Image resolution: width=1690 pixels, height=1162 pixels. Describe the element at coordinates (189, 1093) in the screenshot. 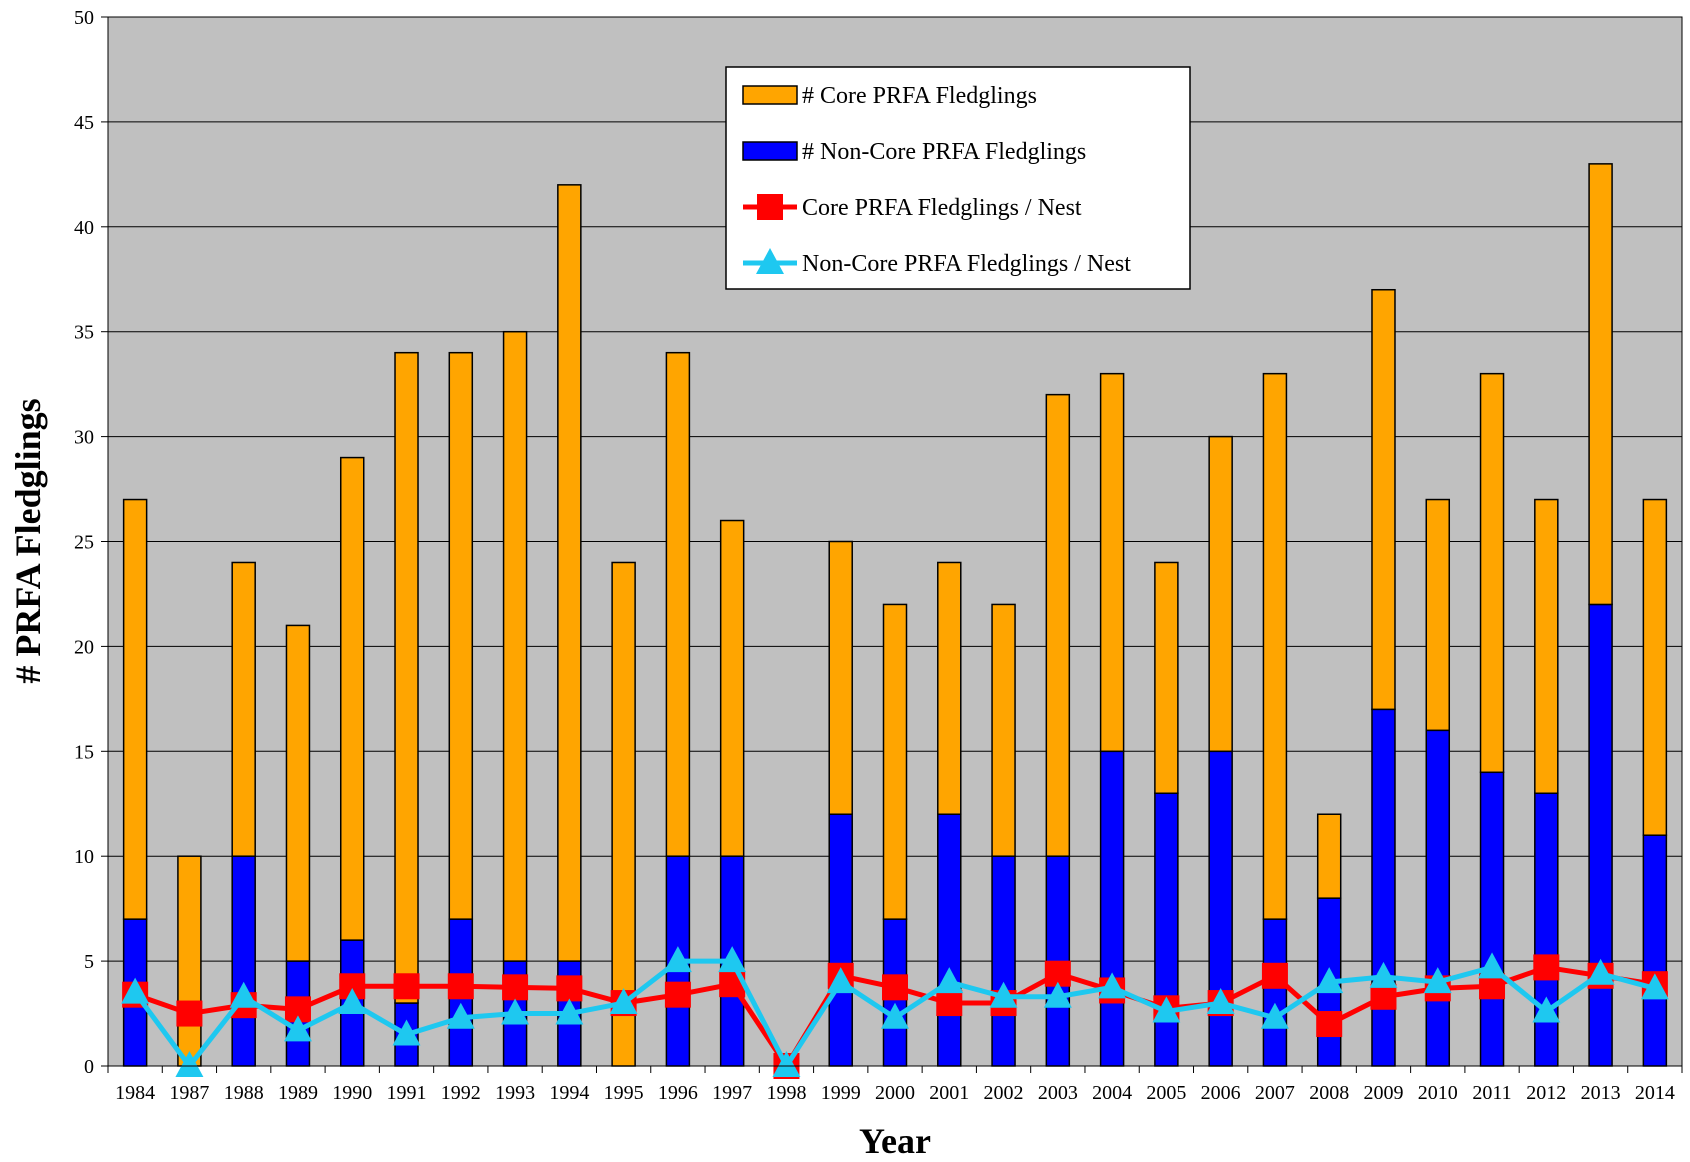

I see `x-tick-label-1987: 1987` at that location.